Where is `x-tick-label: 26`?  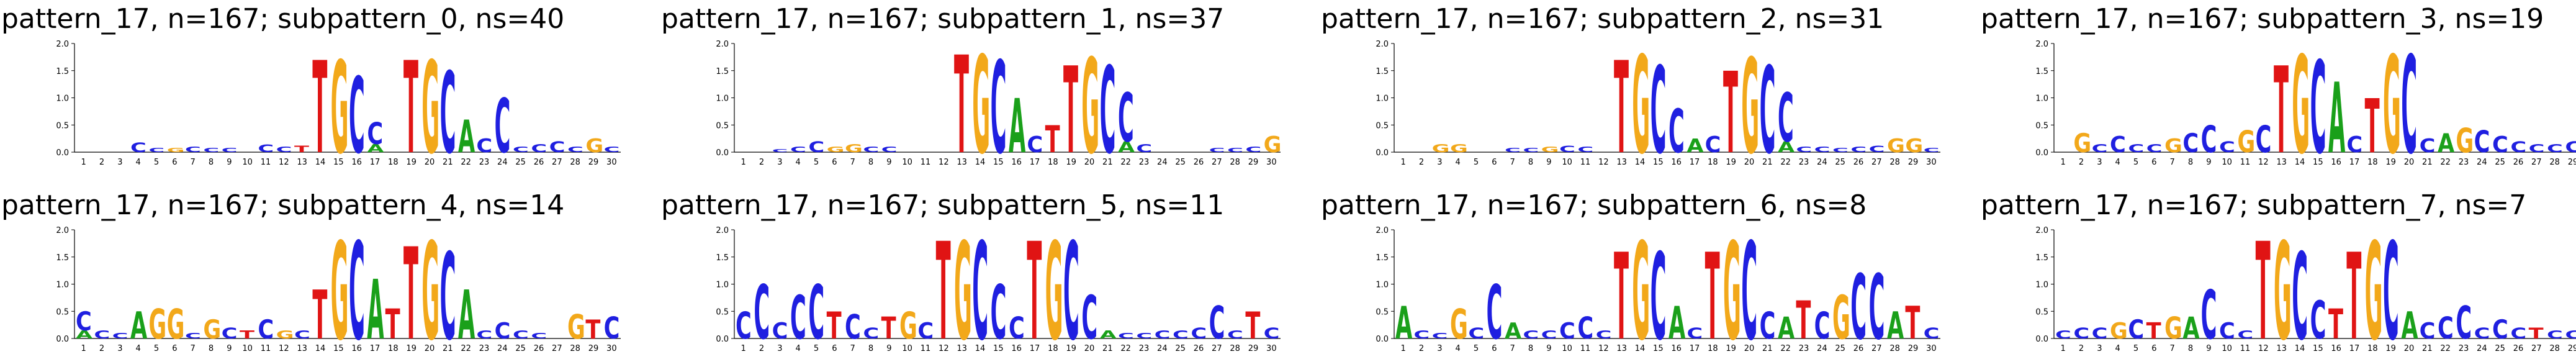
x-tick-label: 26 is located at coordinates (1858, 348).